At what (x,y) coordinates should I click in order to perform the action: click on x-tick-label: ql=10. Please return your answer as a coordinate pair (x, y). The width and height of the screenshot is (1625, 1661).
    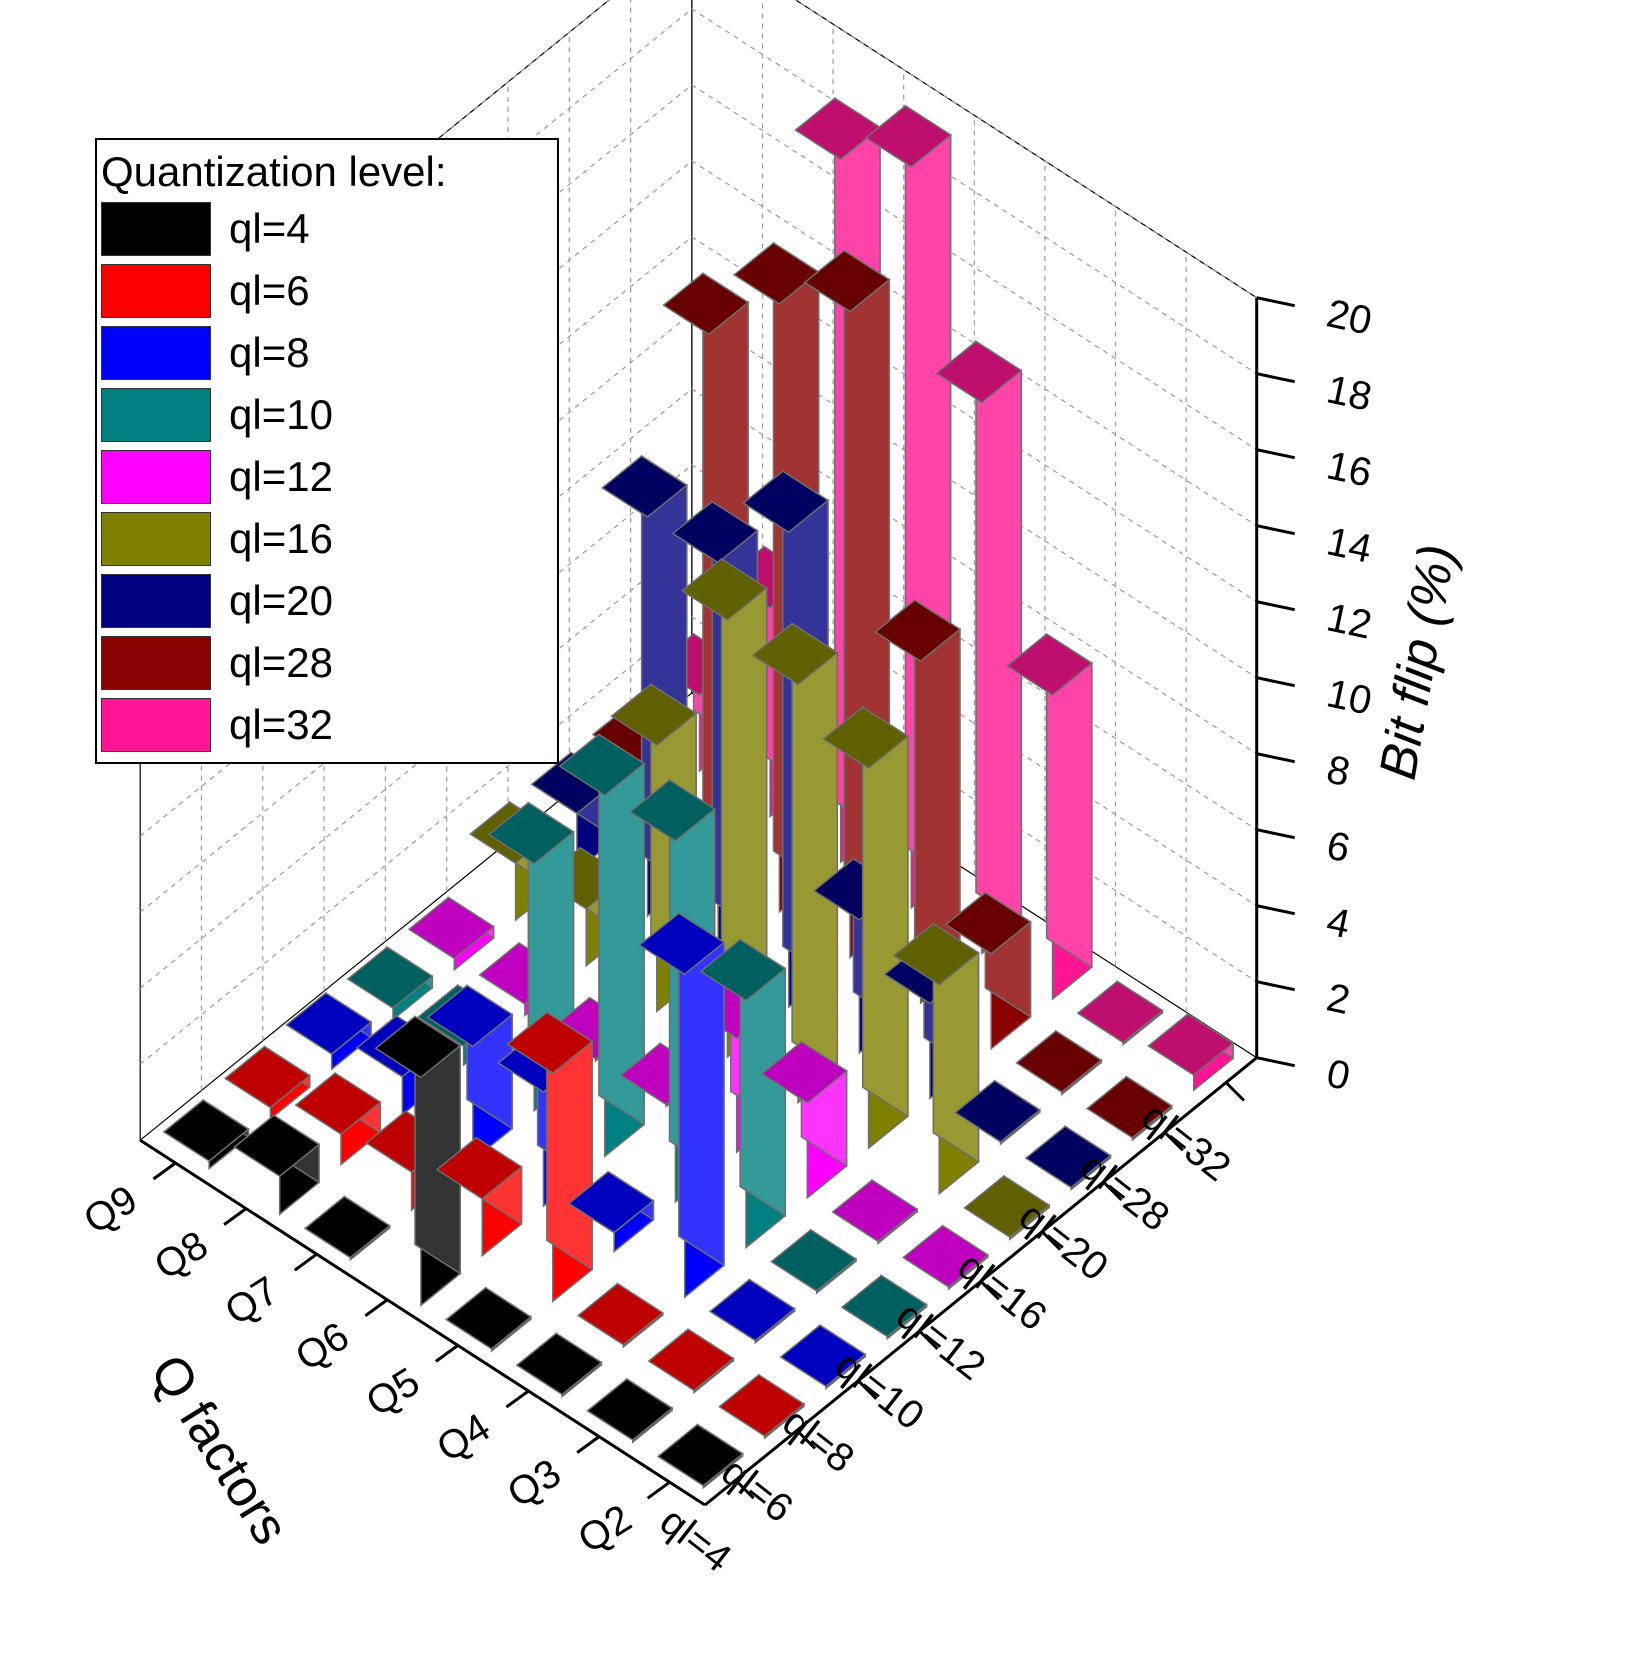
    Looking at the image, I should click on (879, 1391).